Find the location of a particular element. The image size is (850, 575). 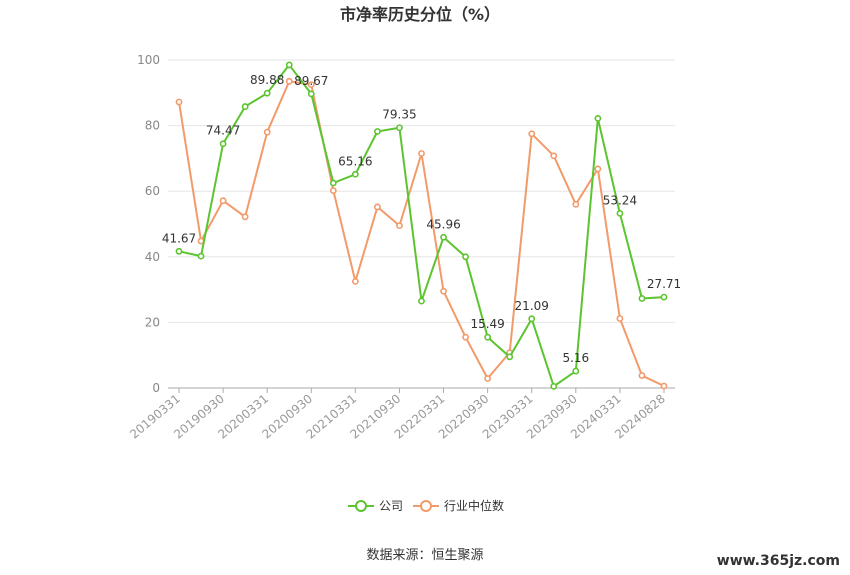

legend-label-industry: 行业中位数 is located at coordinates (474, 505).